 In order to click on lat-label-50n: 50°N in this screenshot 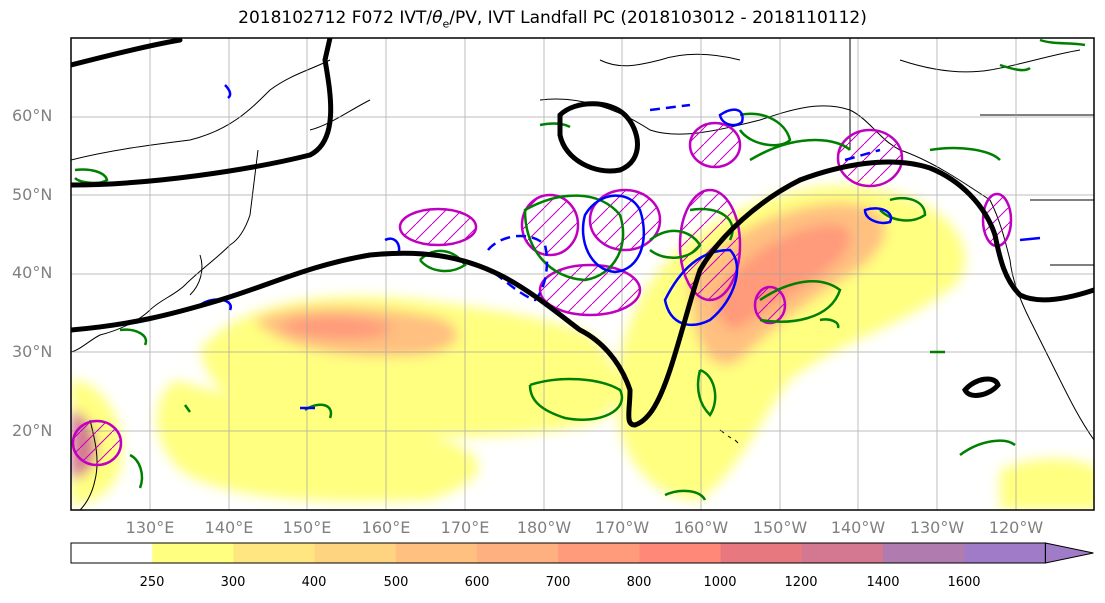, I will do `click(32, 194)`.